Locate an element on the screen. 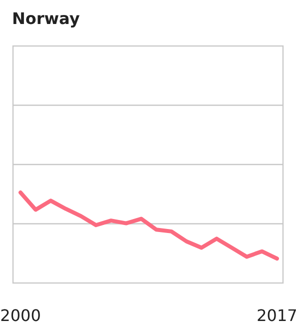  chart-title: Norway is located at coordinates (46, 18).